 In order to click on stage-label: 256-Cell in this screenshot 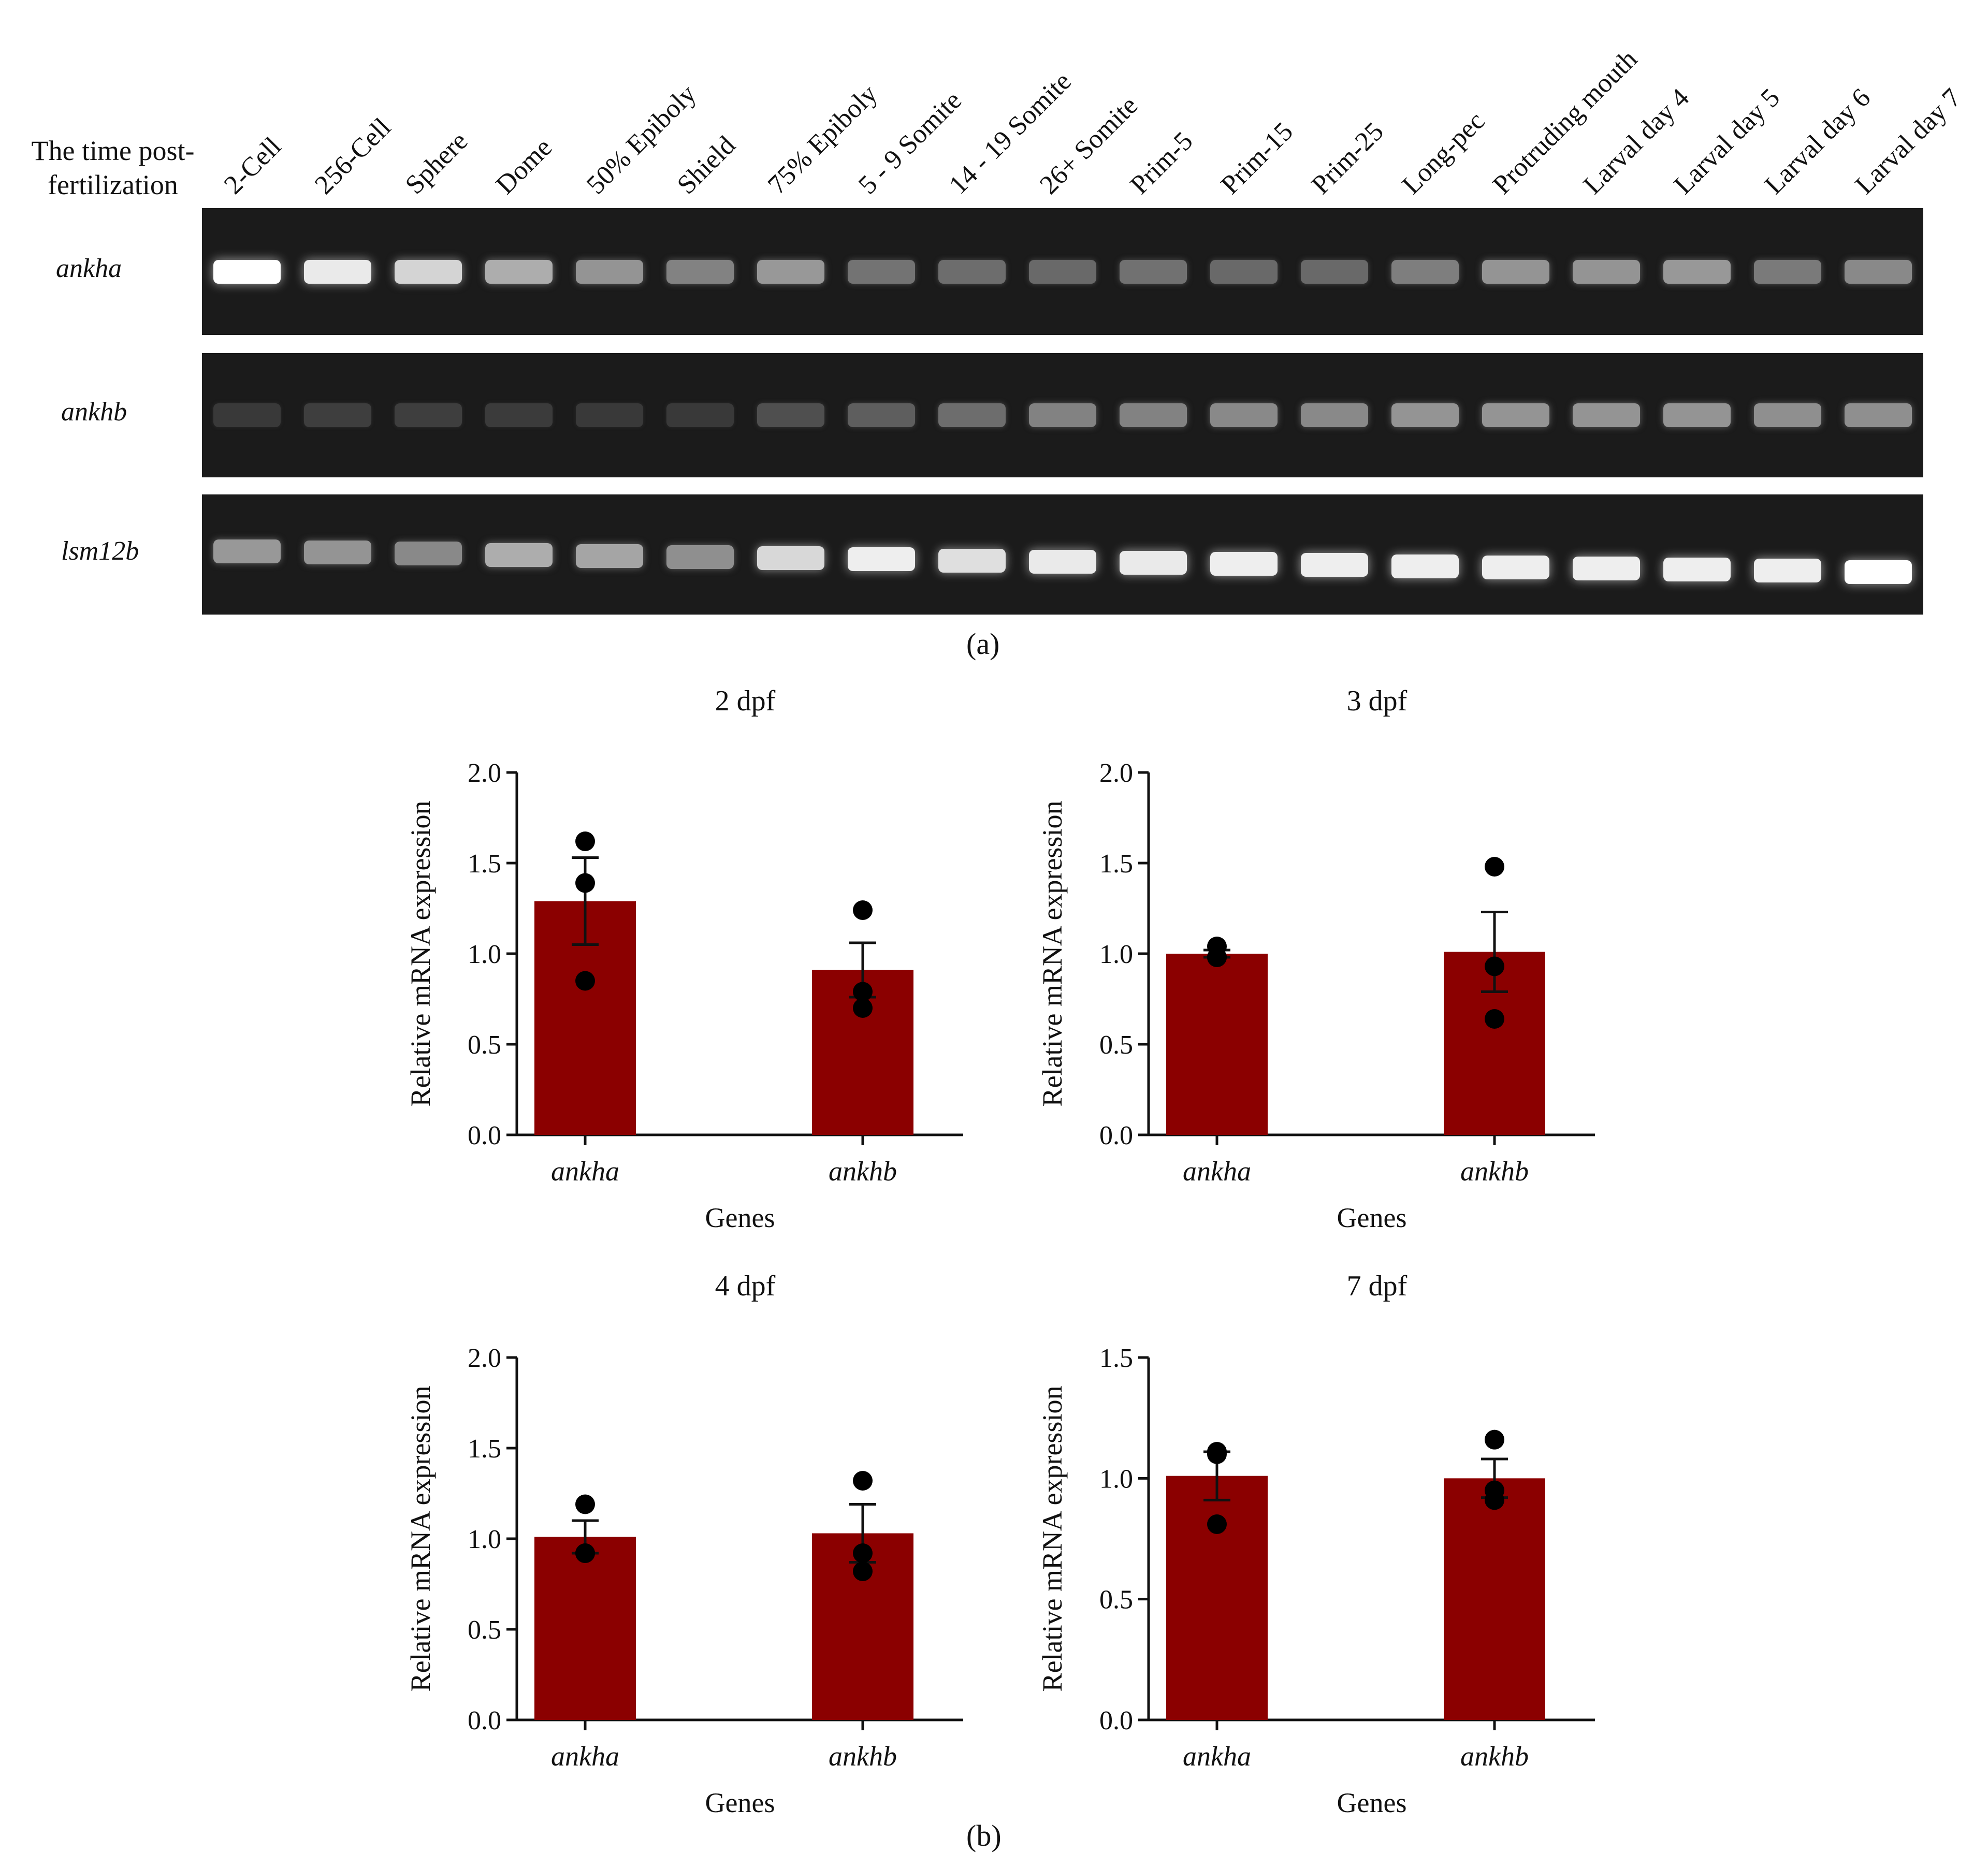, I will do `click(353, 156)`.